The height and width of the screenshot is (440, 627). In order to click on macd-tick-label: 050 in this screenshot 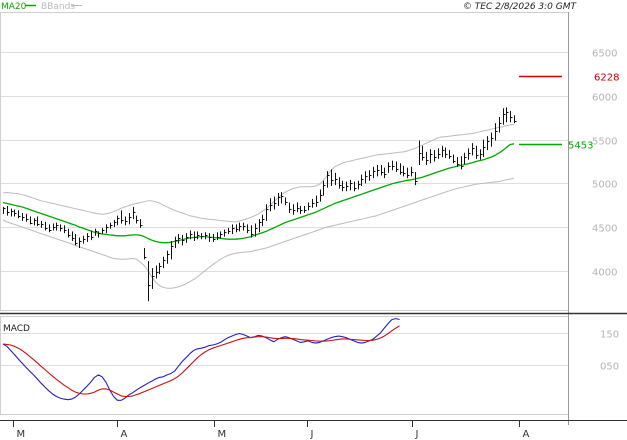, I will do `click(609, 367)`.